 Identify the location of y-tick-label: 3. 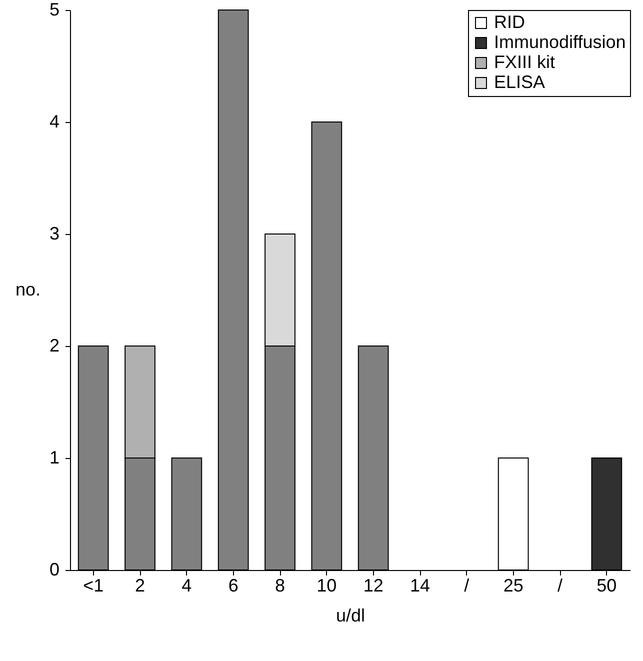
(54, 234).